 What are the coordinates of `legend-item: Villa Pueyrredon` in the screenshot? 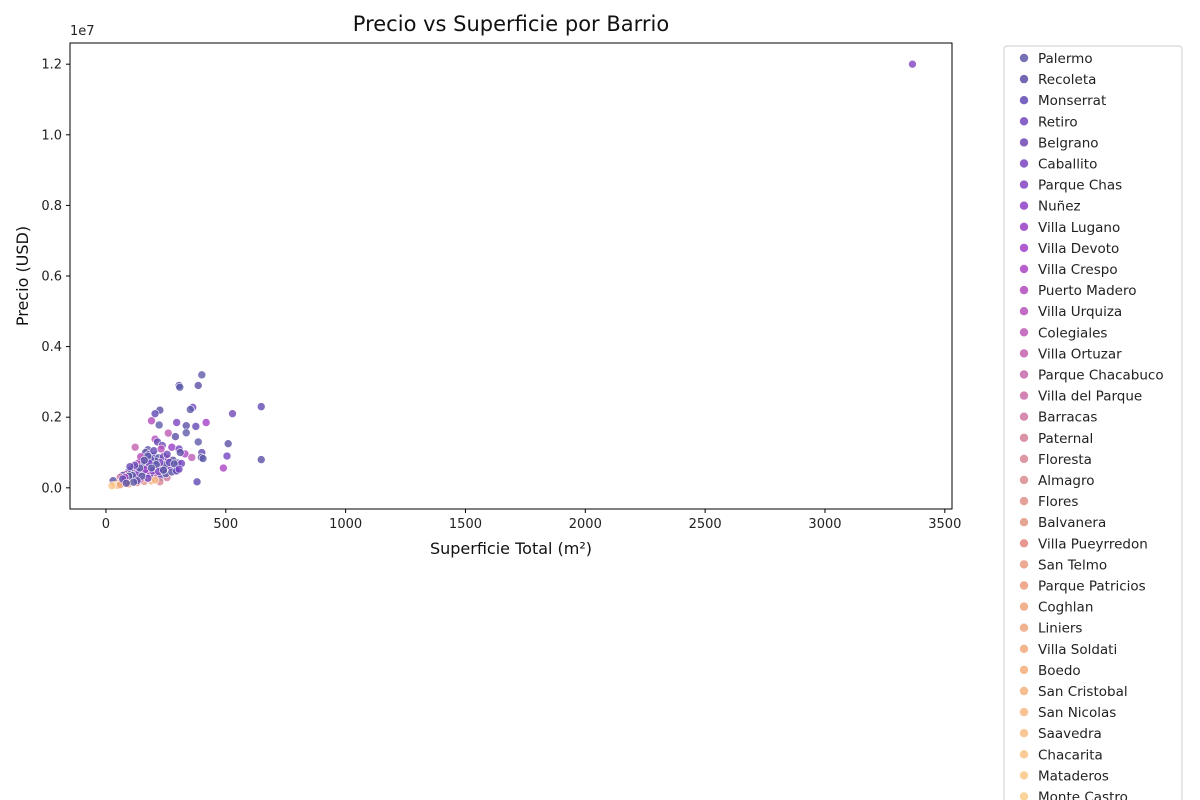 It's located at (1083, 544).